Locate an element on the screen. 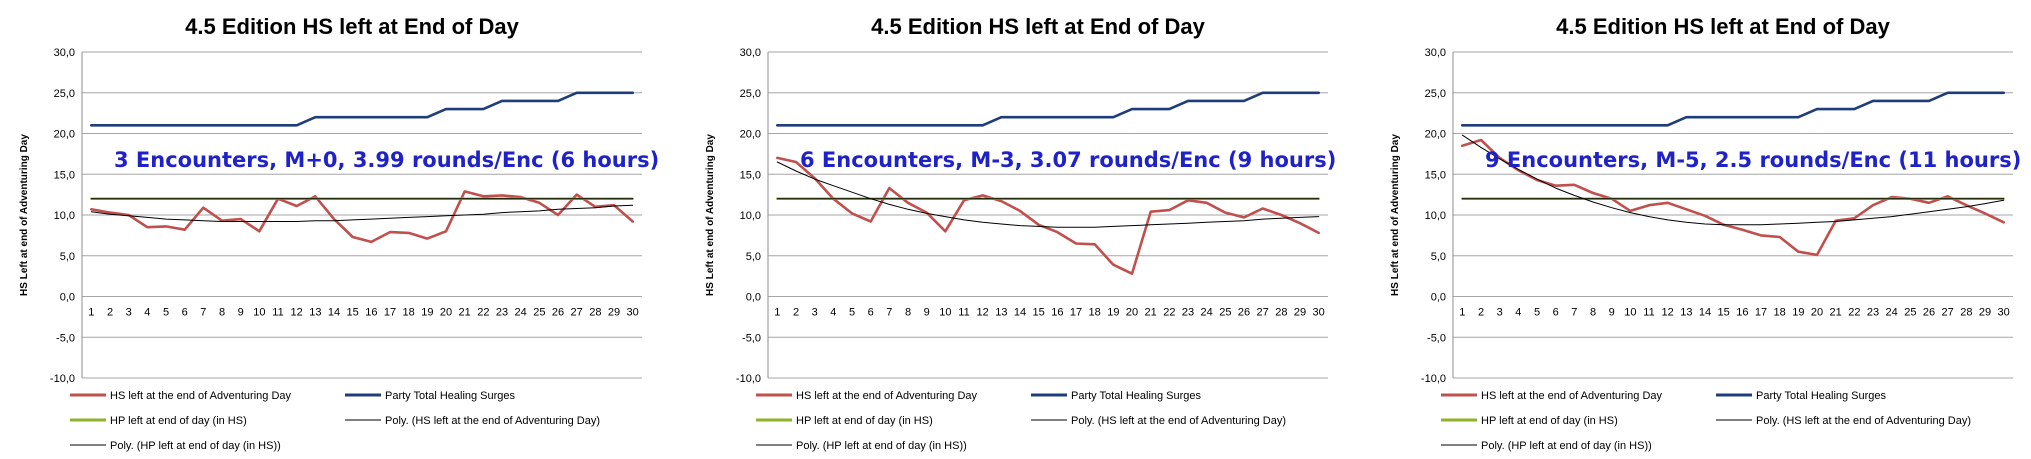 This screenshot has width=2031, height=459. legend-label: Party Total Healing Surges is located at coordinates (450, 396).